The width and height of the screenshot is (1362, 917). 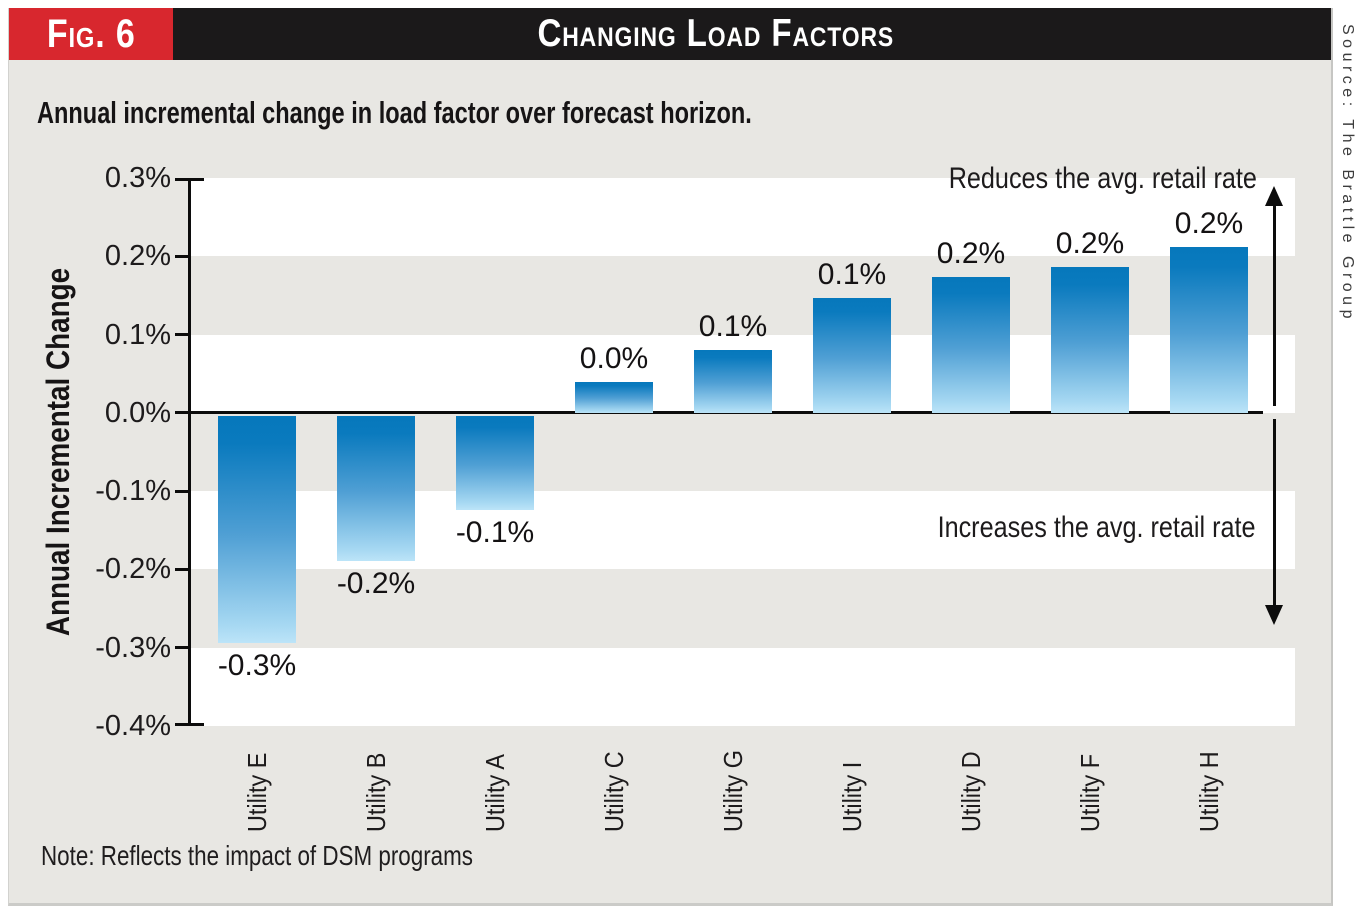 I want to click on bar-value-label: -0.2%, so click(x=376, y=583).